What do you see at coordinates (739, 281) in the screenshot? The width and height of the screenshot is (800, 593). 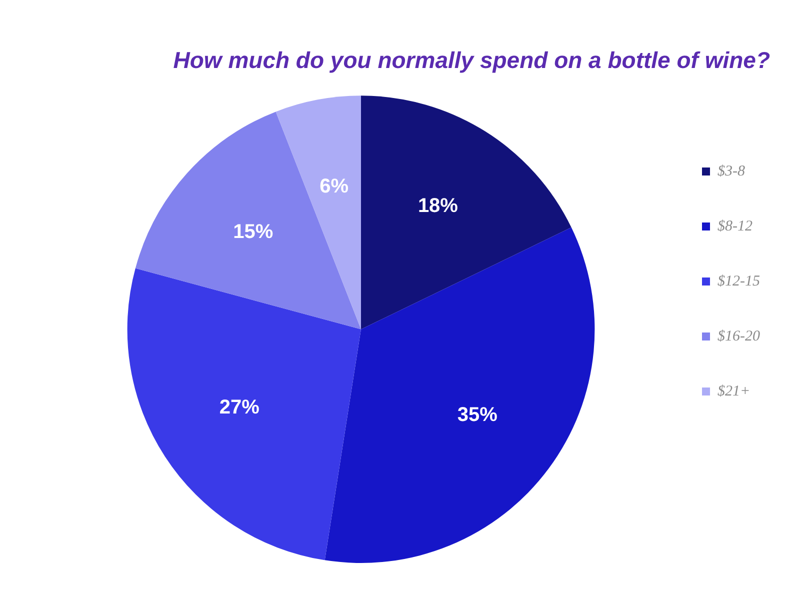 I see `legend-label: $12-15` at bounding box center [739, 281].